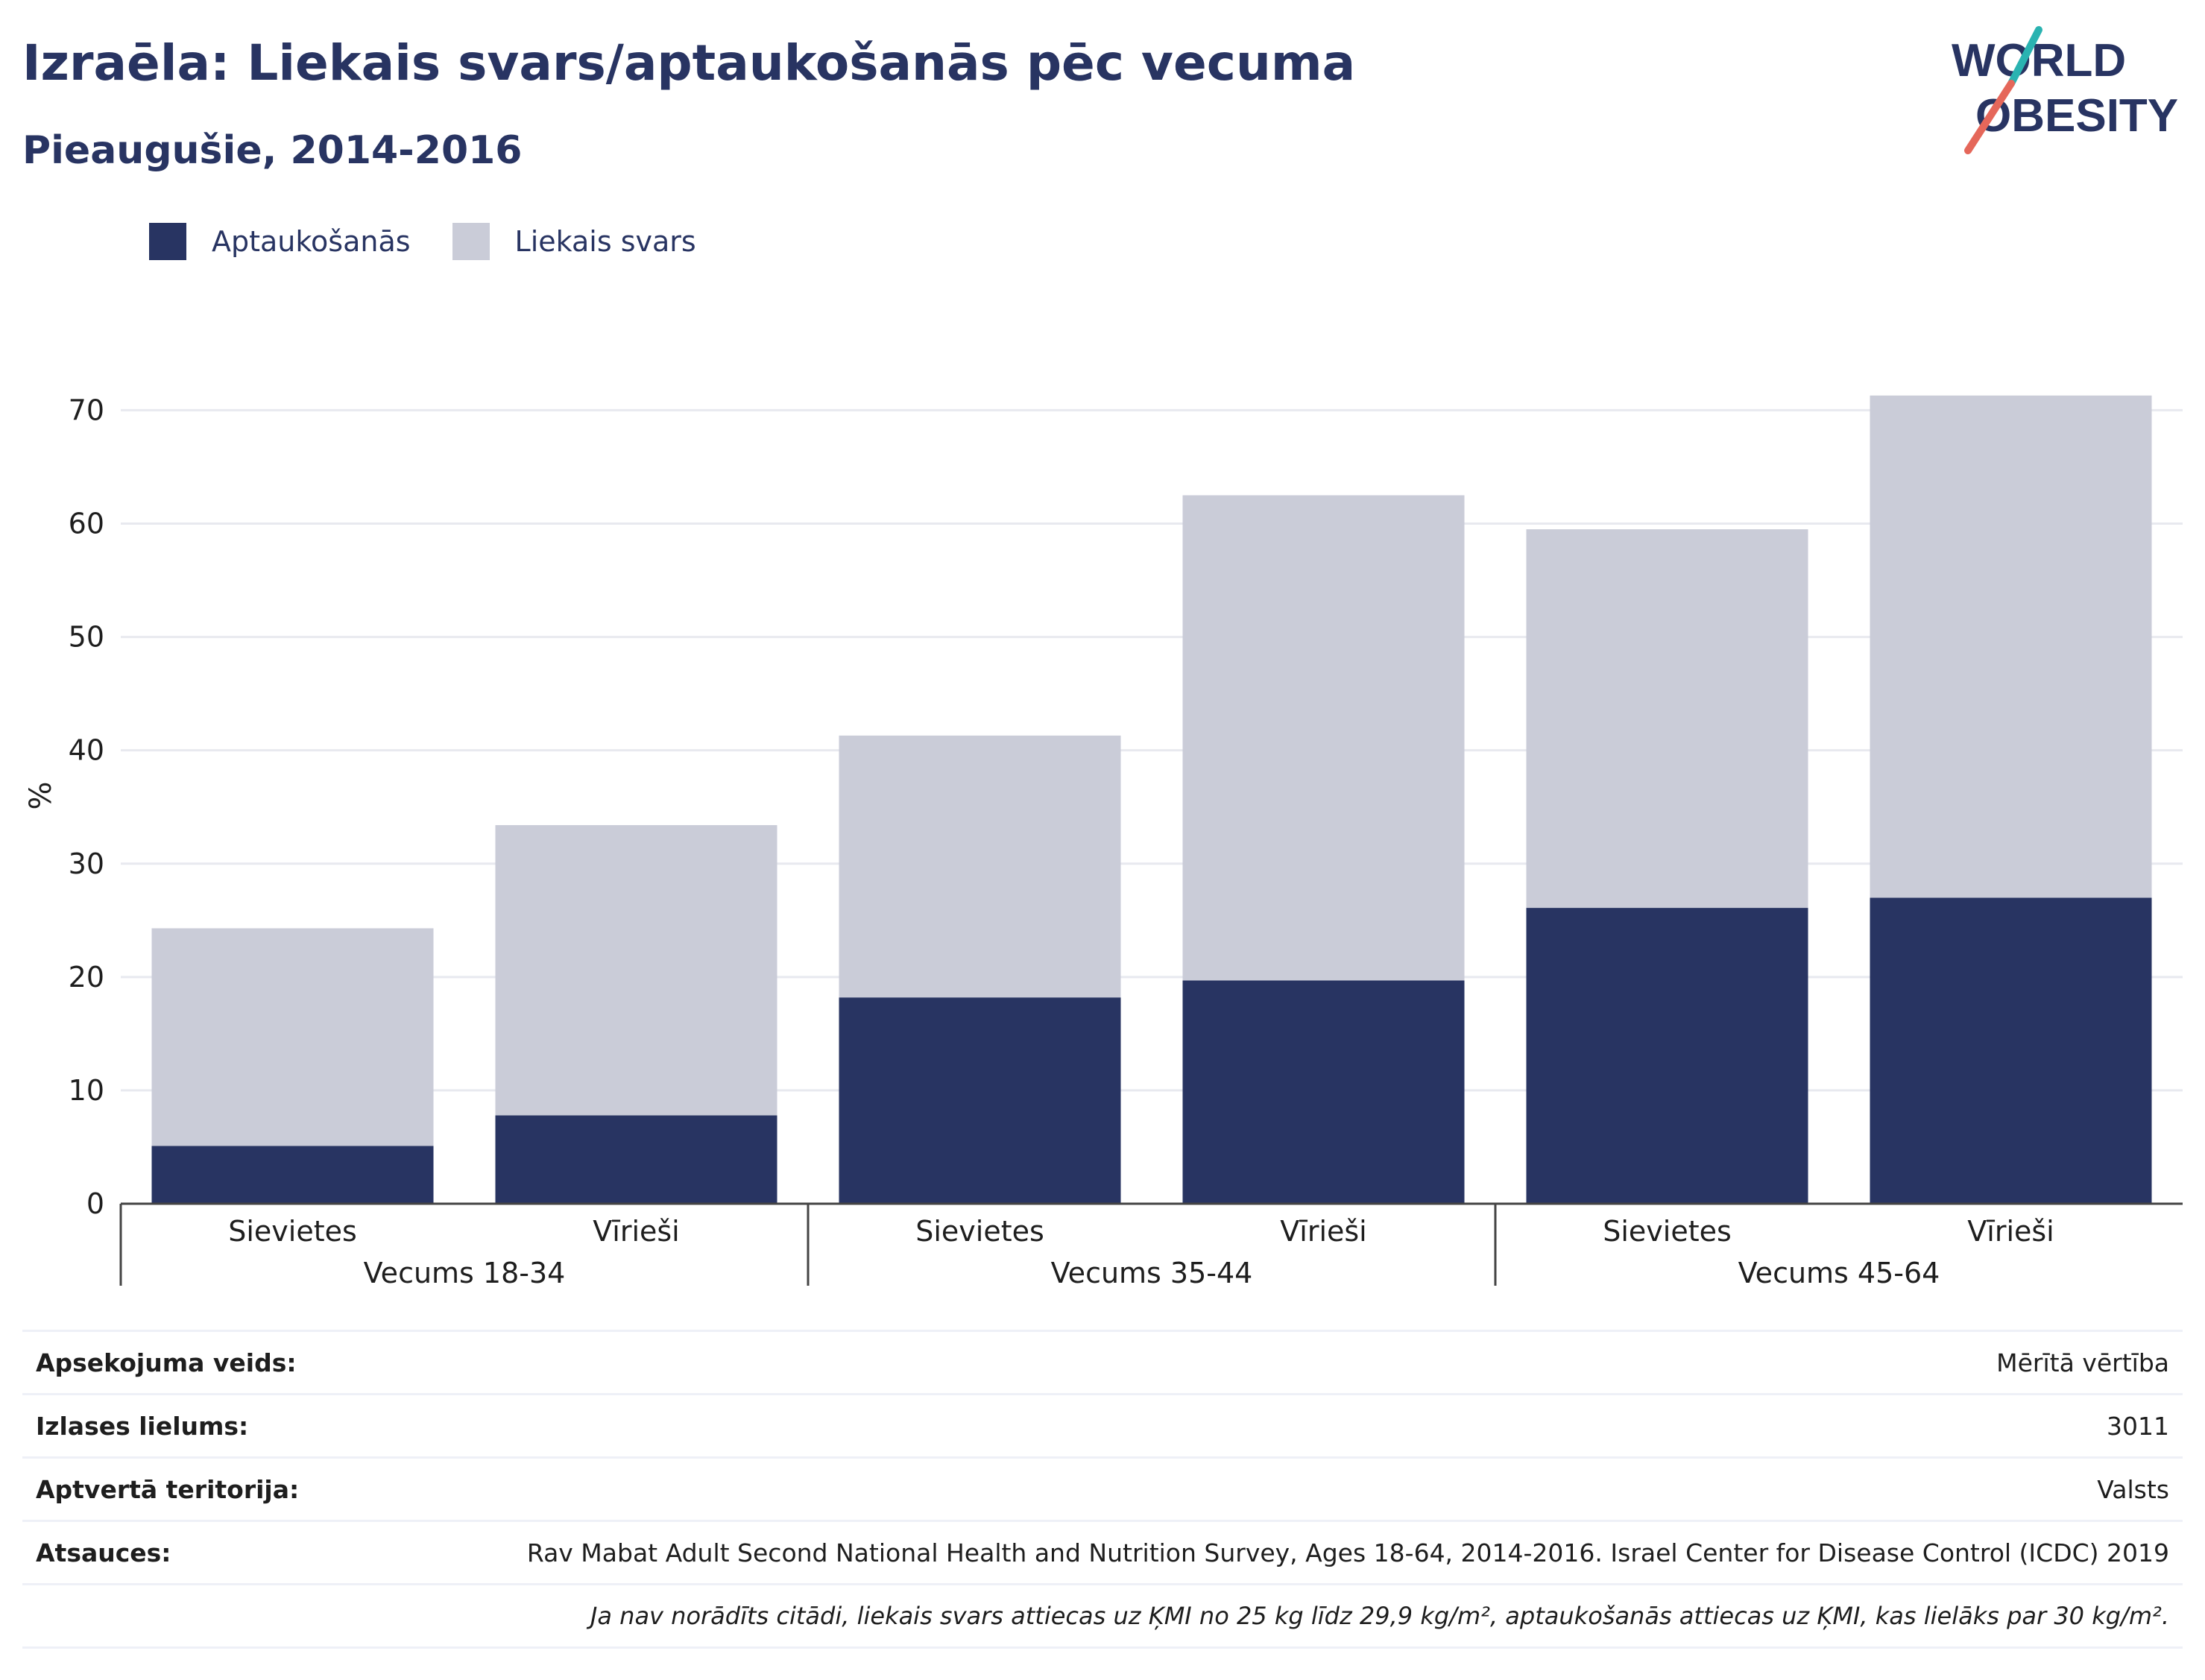 This screenshot has height=1680, width=2205. What do you see at coordinates (311, 241) in the screenshot?
I see `legend-label-obesity: Aptaukošanās` at bounding box center [311, 241].